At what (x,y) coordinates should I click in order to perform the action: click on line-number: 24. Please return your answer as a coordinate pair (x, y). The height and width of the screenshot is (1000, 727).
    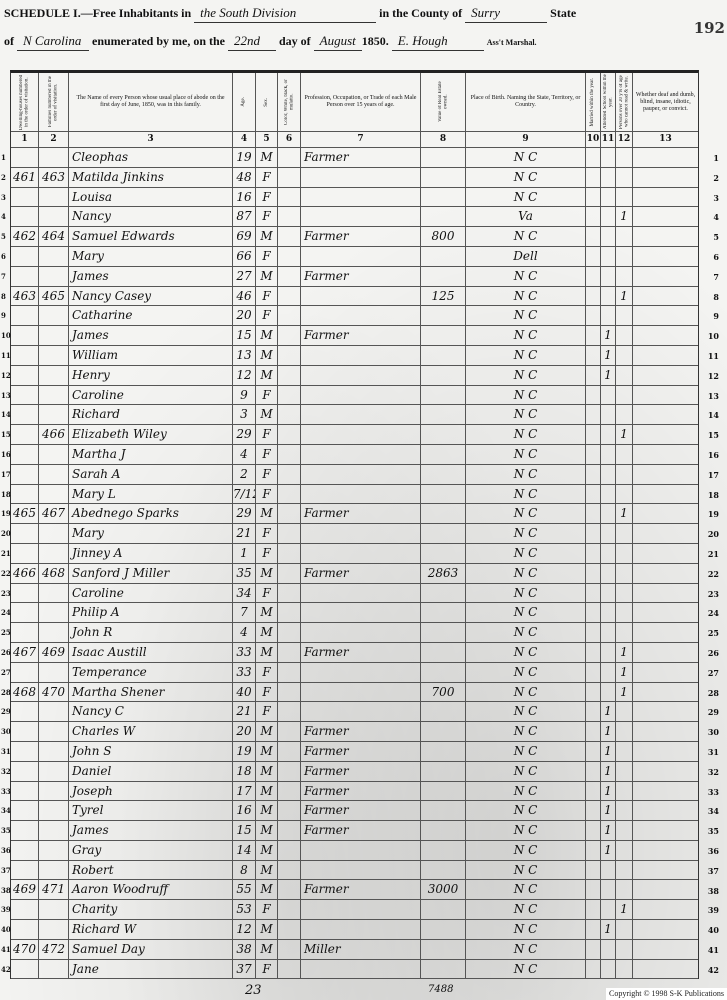
    Looking at the image, I should click on (6, 613).